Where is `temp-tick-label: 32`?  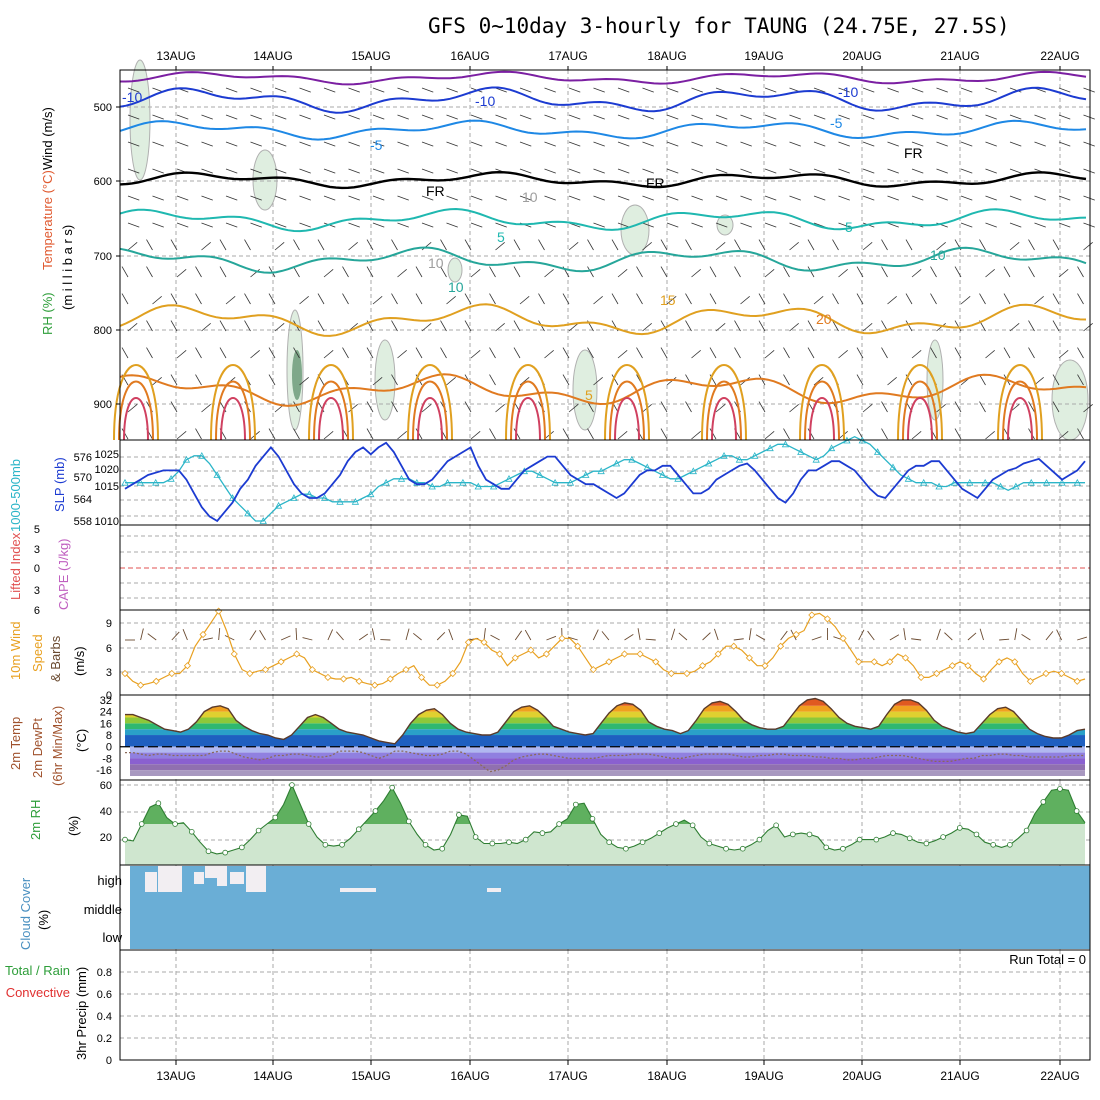 temp-tick-label: 32 is located at coordinates (106, 701).